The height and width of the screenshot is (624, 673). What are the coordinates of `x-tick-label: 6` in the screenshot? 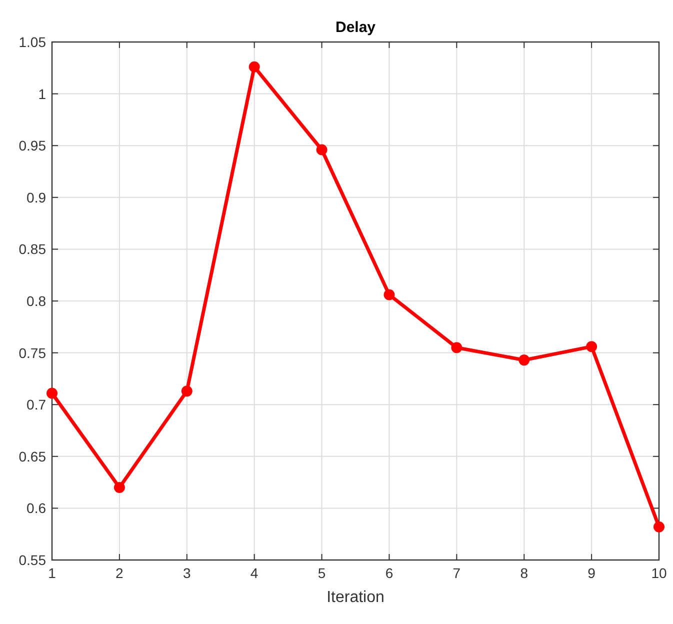 It's located at (389, 573).